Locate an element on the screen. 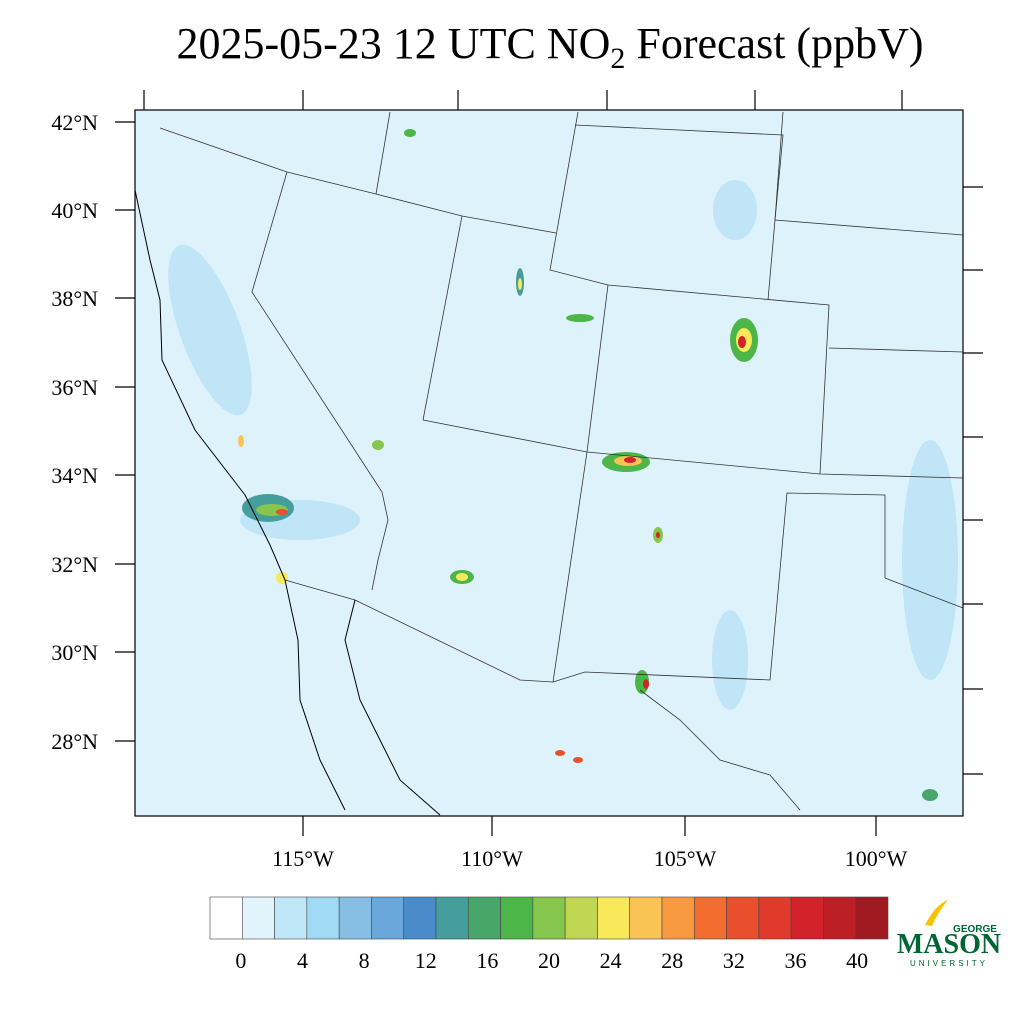  lon-label: 115°W is located at coordinates (303, 858).